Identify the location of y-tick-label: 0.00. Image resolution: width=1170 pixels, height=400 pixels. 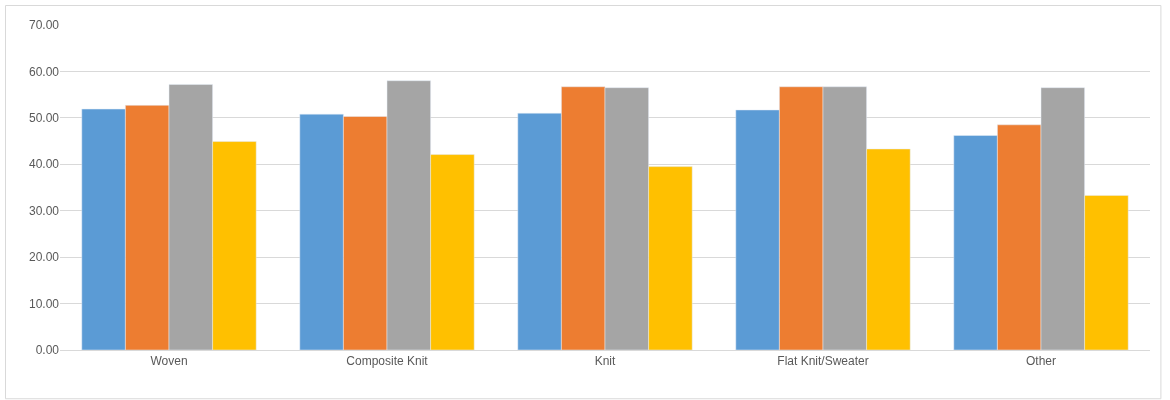
(47, 350).